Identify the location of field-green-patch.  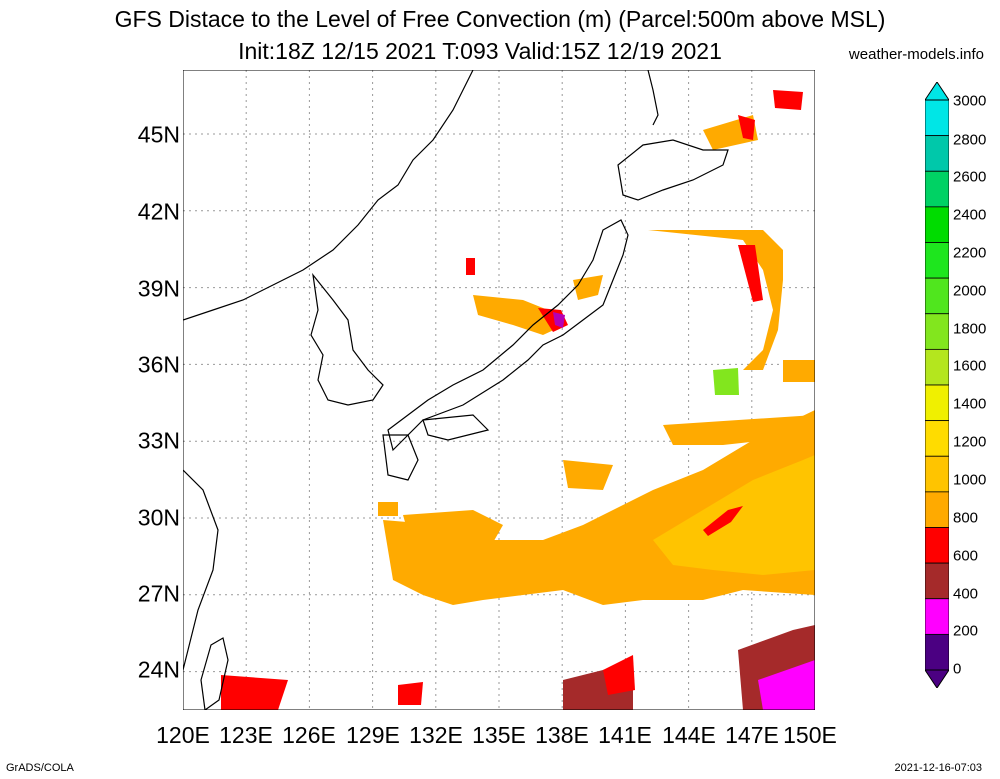
(726, 381).